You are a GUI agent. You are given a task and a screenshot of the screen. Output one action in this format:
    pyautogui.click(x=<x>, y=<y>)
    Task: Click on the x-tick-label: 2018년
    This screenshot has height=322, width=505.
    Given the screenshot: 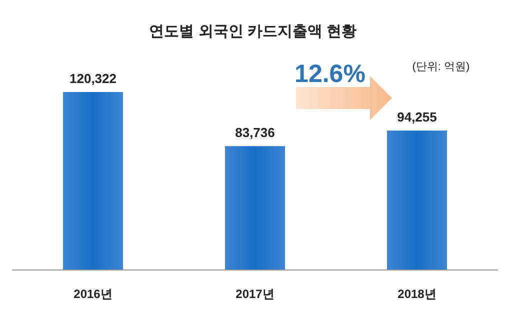 What is the action you would take?
    pyautogui.click(x=417, y=294)
    